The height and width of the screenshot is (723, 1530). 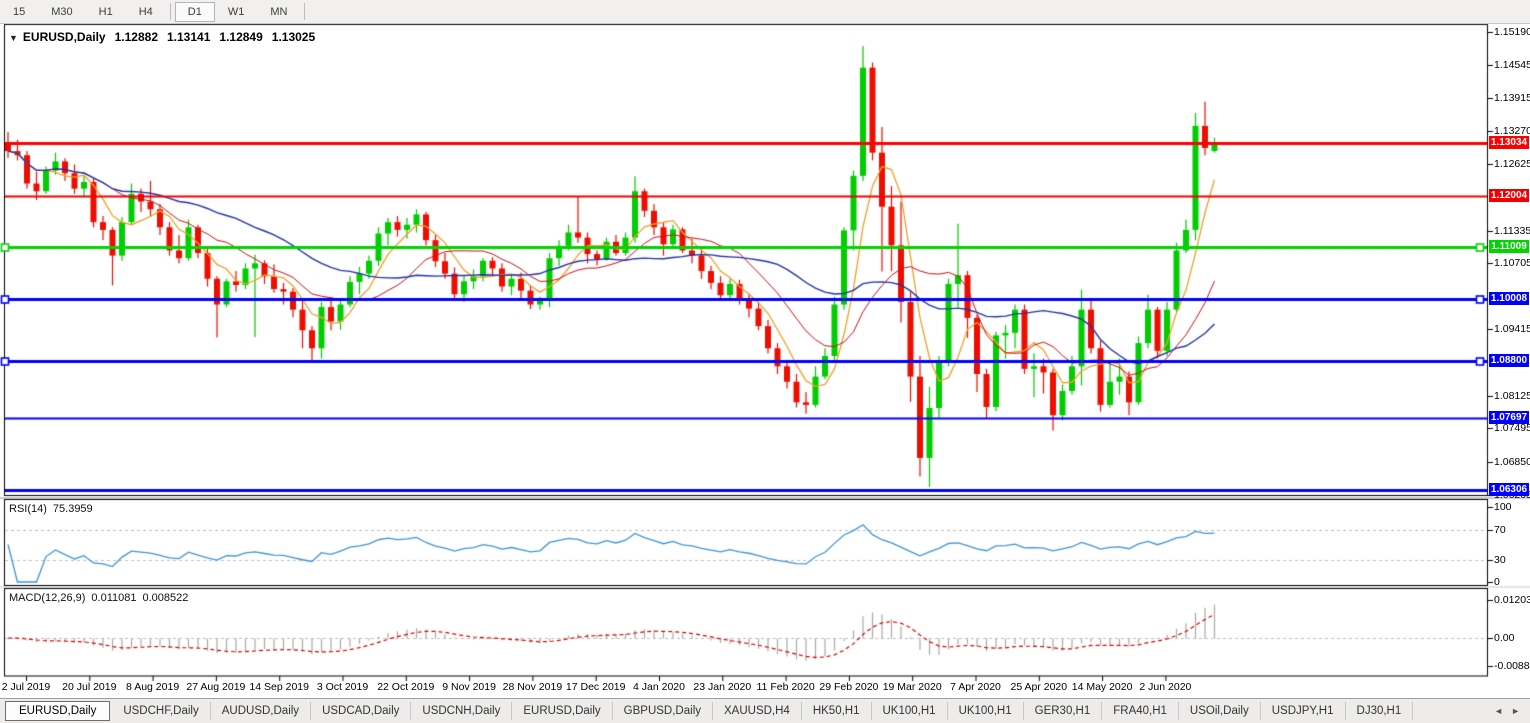 What do you see at coordinates (279, 11) in the screenshot?
I see `timeframe-button-mn: MN` at bounding box center [279, 11].